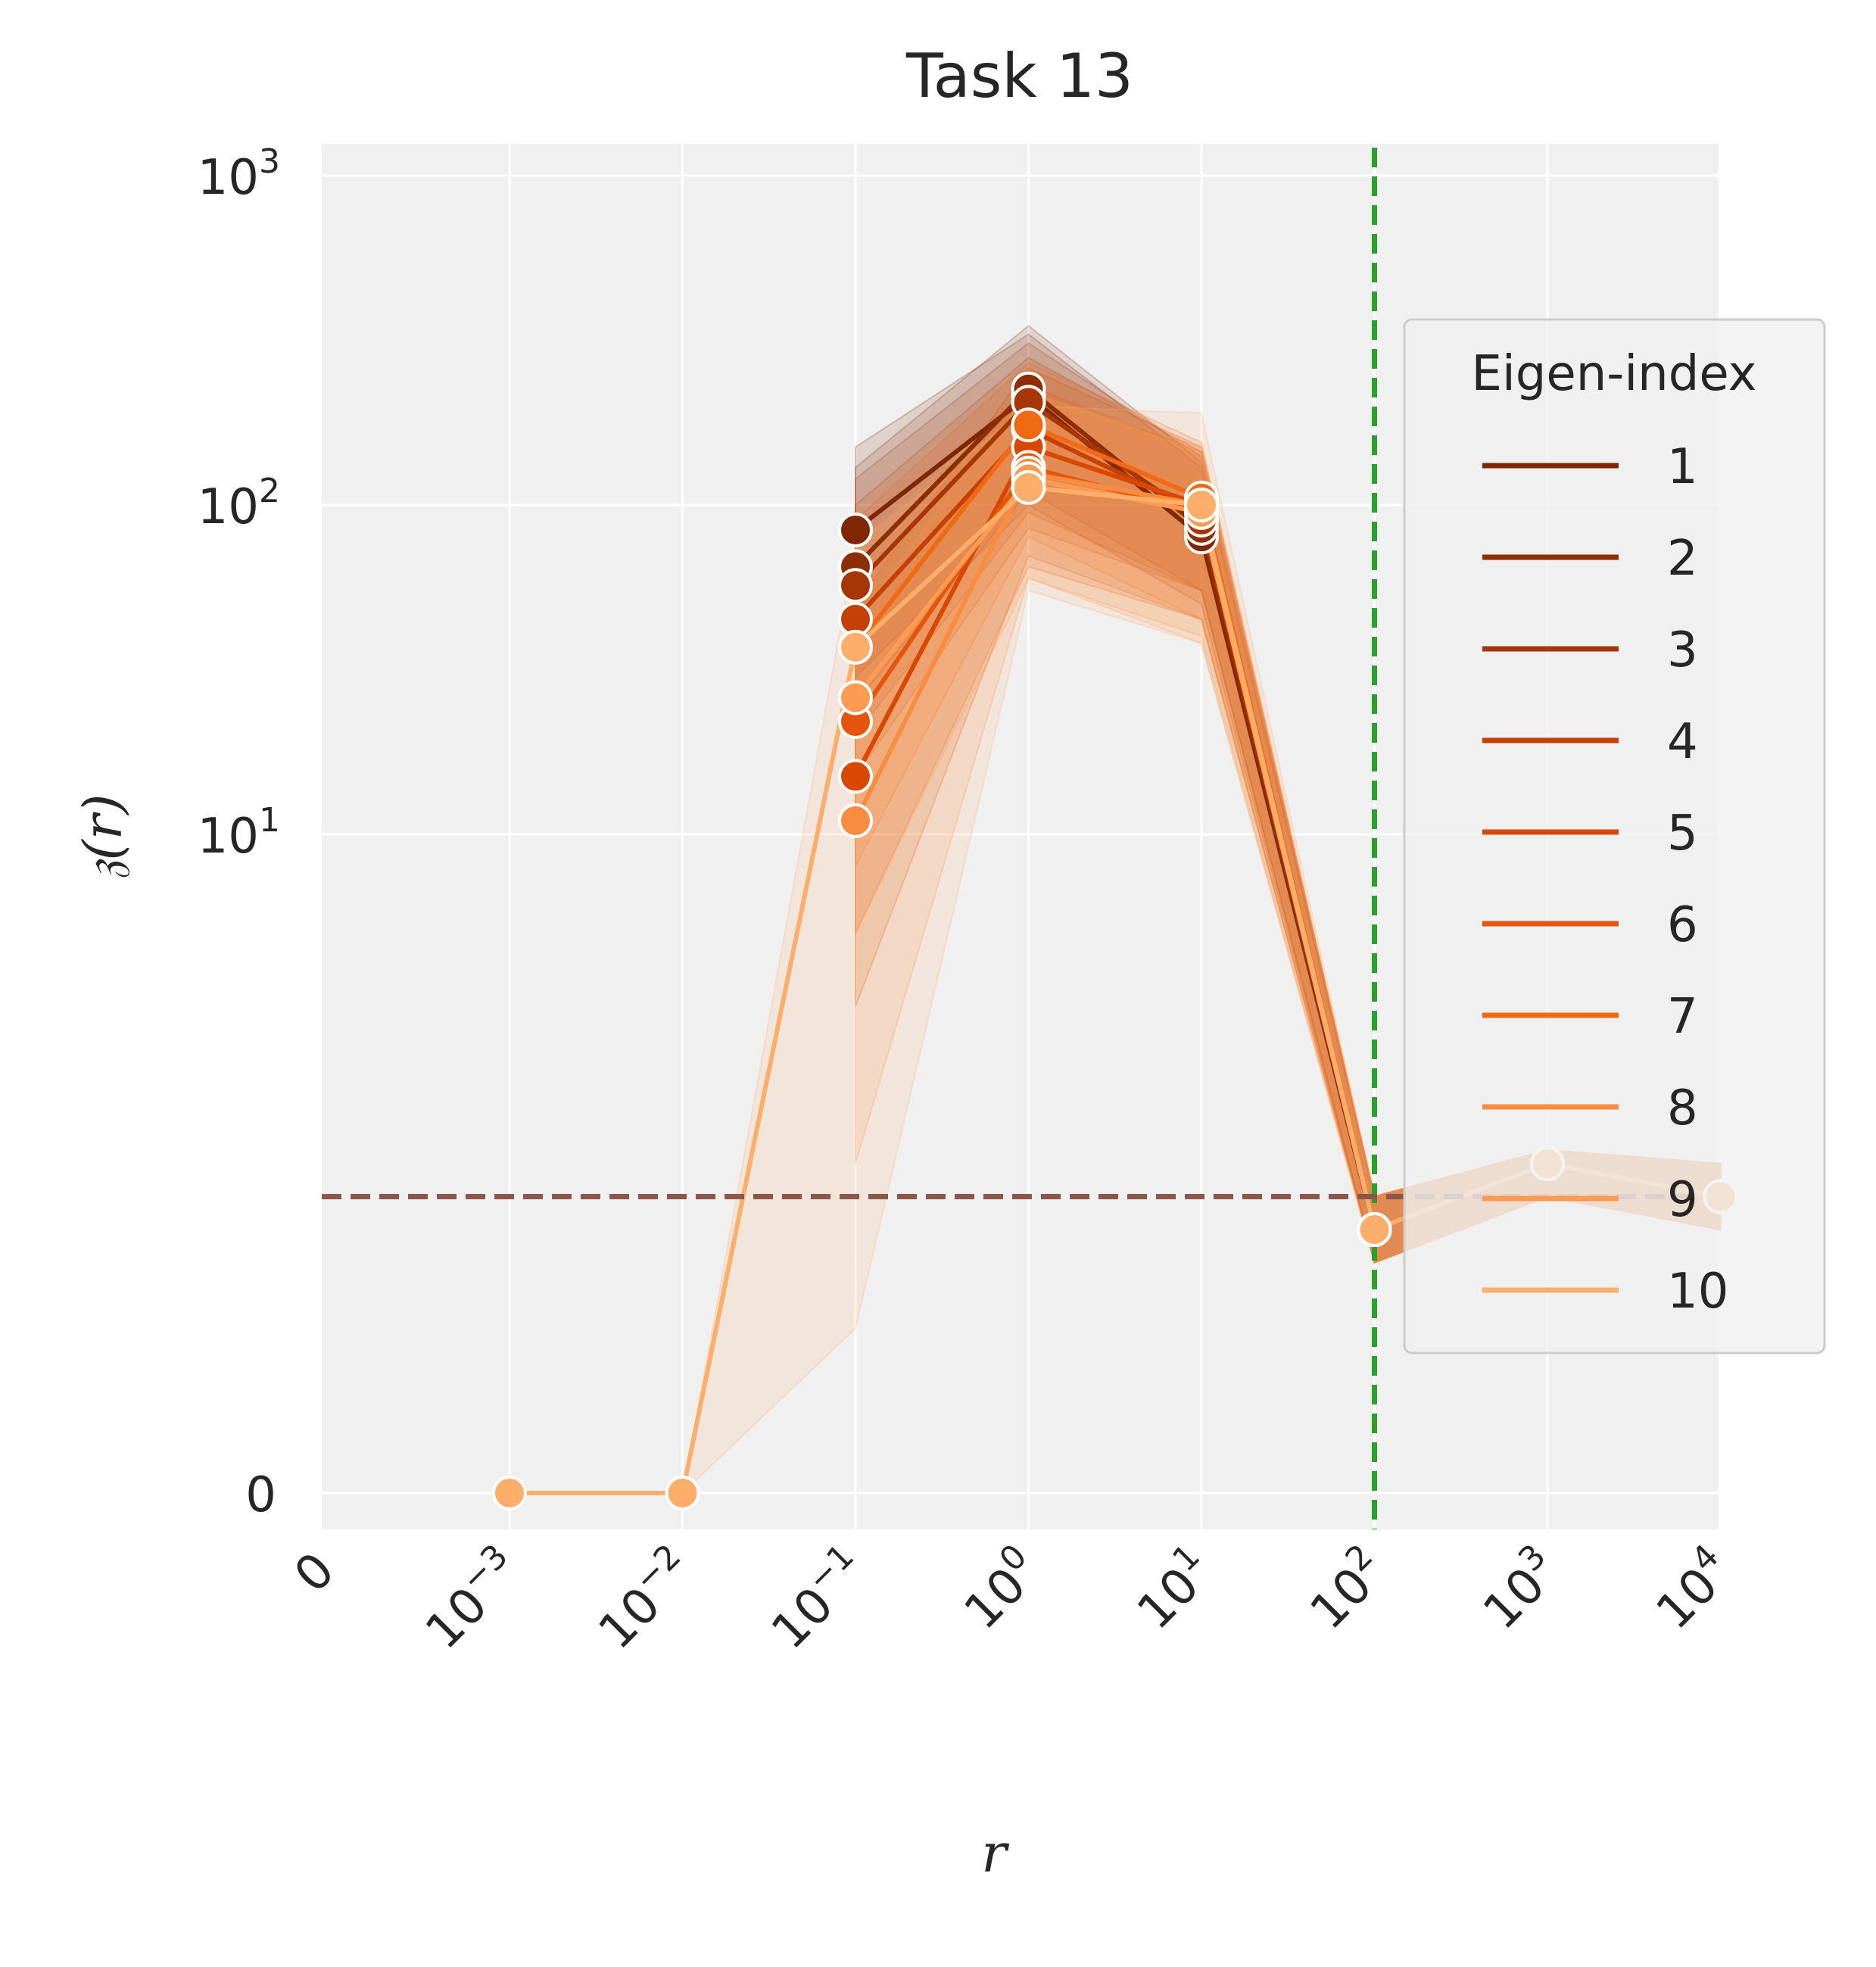  Describe the element at coordinates (103, 837) in the screenshot. I see `y-axis-label: 𝔷(r)` at that location.